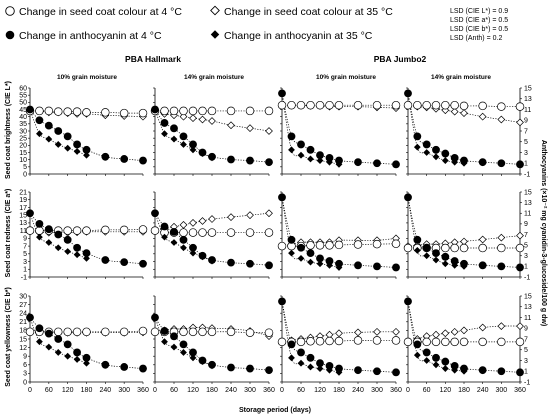  What do you see at coordinates (86, 239) in the screenshot?
I see `trend-anth-4c` at bounding box center [86, 239].